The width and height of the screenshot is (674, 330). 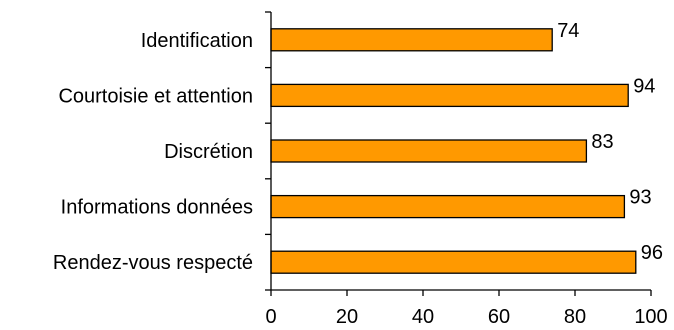 I want to click on x-tick-label: 80, so click(x=575, y=317).